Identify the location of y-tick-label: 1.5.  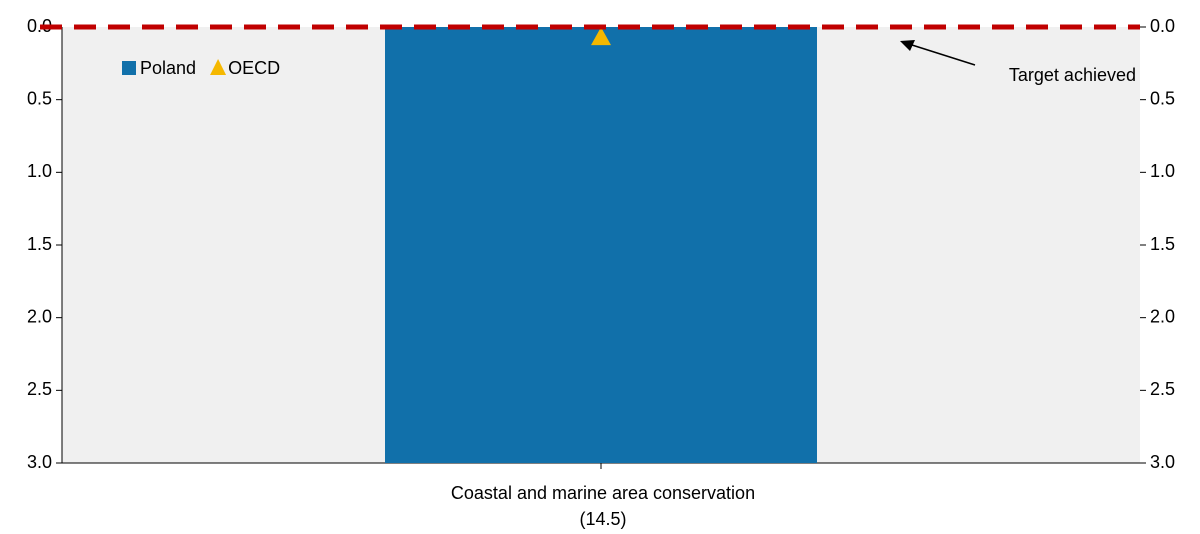
(39, 244).